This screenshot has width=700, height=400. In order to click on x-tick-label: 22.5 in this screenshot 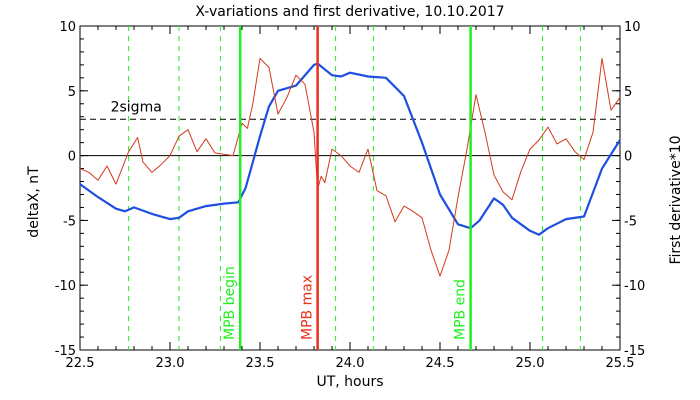, I will do `click(80, 363)`.